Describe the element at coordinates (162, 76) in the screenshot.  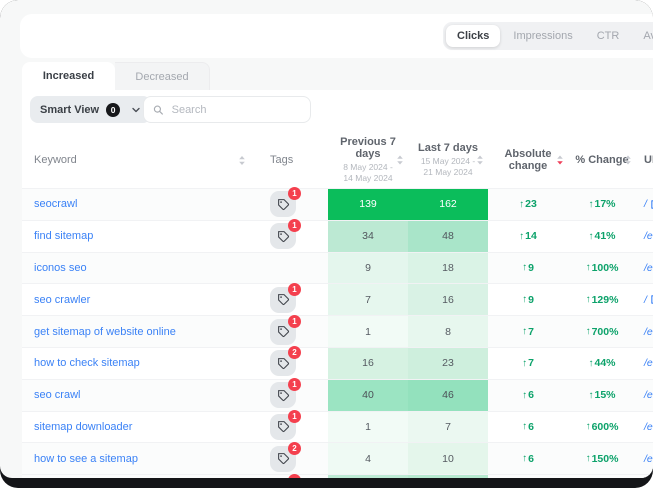
I see `tab-decreased: Decreased` at that location.